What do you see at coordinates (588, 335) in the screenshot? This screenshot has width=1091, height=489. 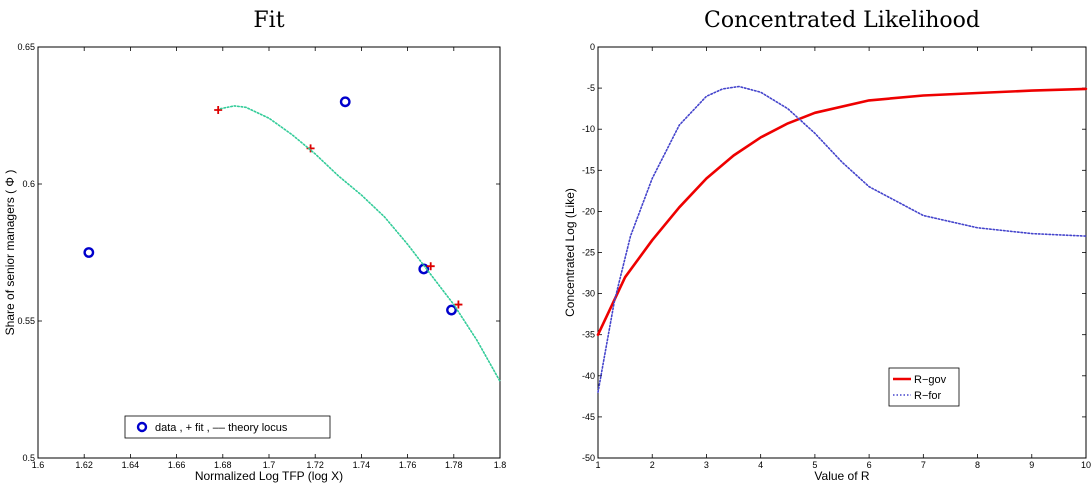 I see `y-tick-label: -35` at bounding box center [588, 335].